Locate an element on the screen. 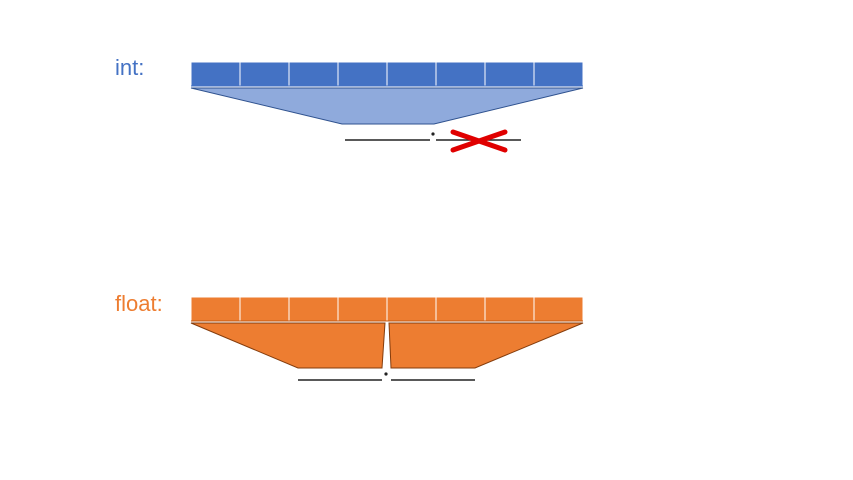  int-funnel is located at coordinates (387, 106).